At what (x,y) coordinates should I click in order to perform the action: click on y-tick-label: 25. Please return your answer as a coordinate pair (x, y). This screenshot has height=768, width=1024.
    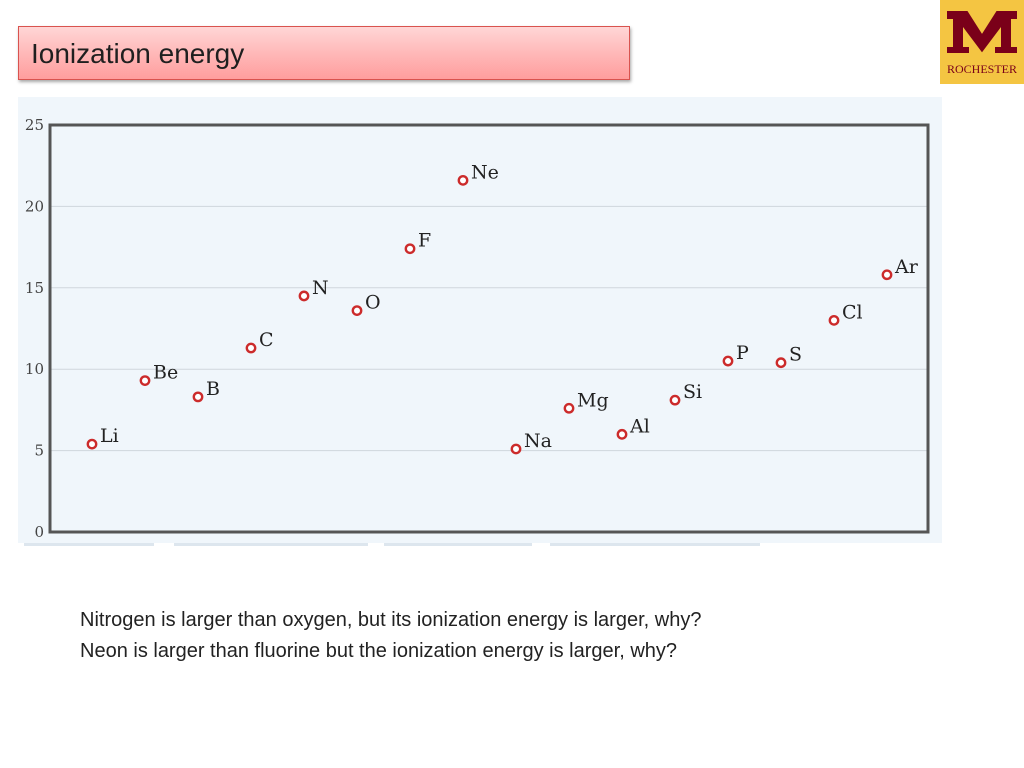
    Looking at the image, I should click on (34, 125).